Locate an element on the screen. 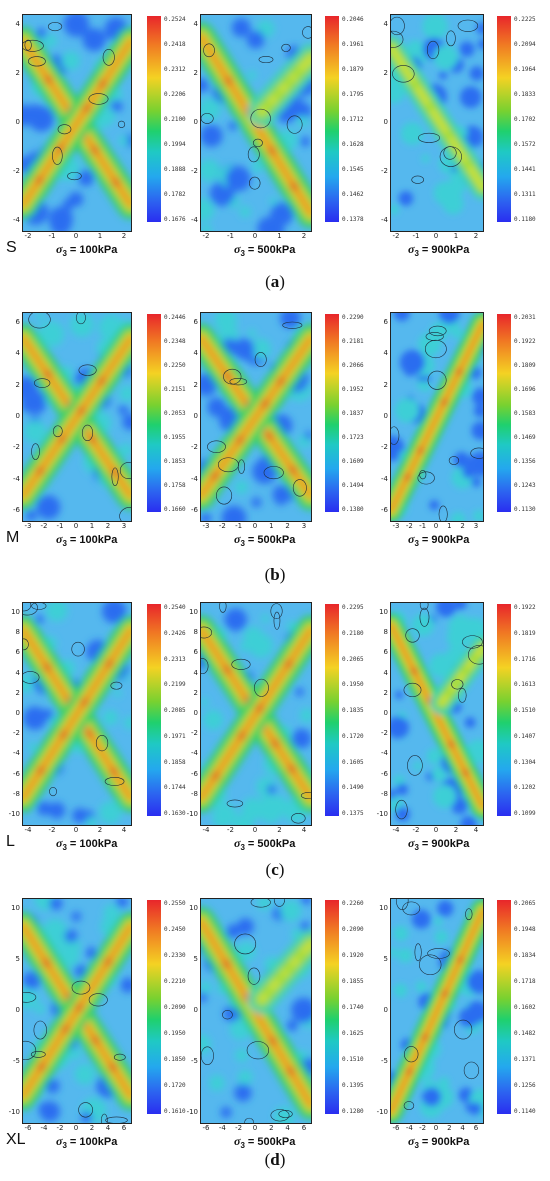 The image size is (550, 1181). caption-letter: c is located at coordinates (275, 869).